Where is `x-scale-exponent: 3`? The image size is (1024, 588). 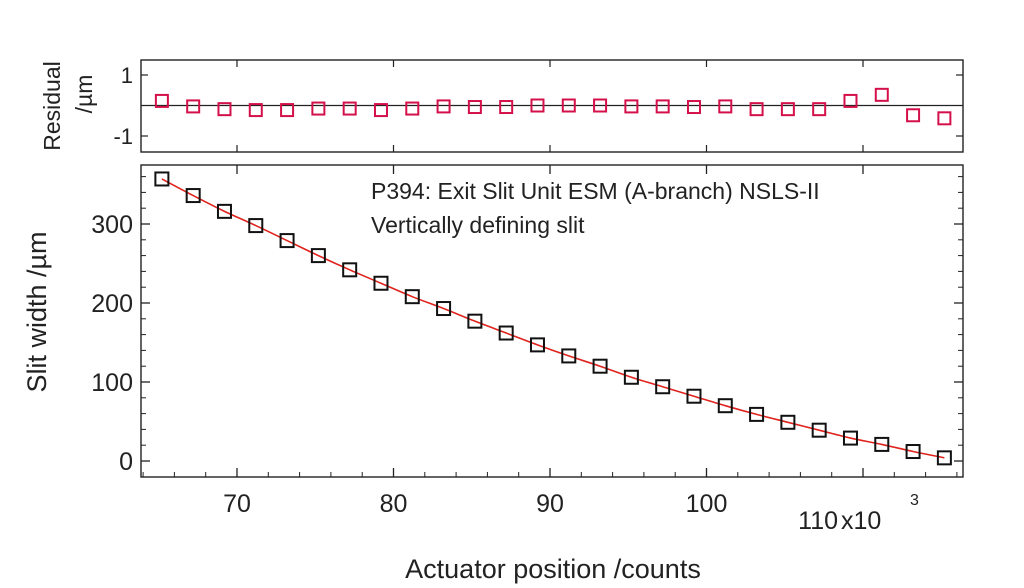 x-scale-exponent: 3 is located at coordinates (914, 500).